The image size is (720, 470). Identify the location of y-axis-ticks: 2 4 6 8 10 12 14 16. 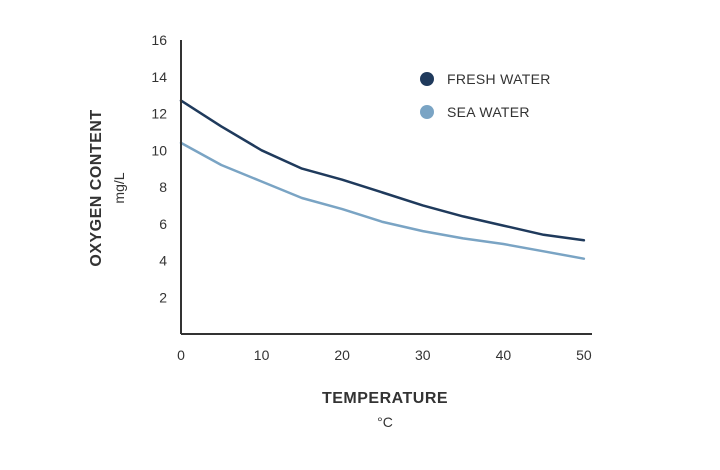
(159, 168).